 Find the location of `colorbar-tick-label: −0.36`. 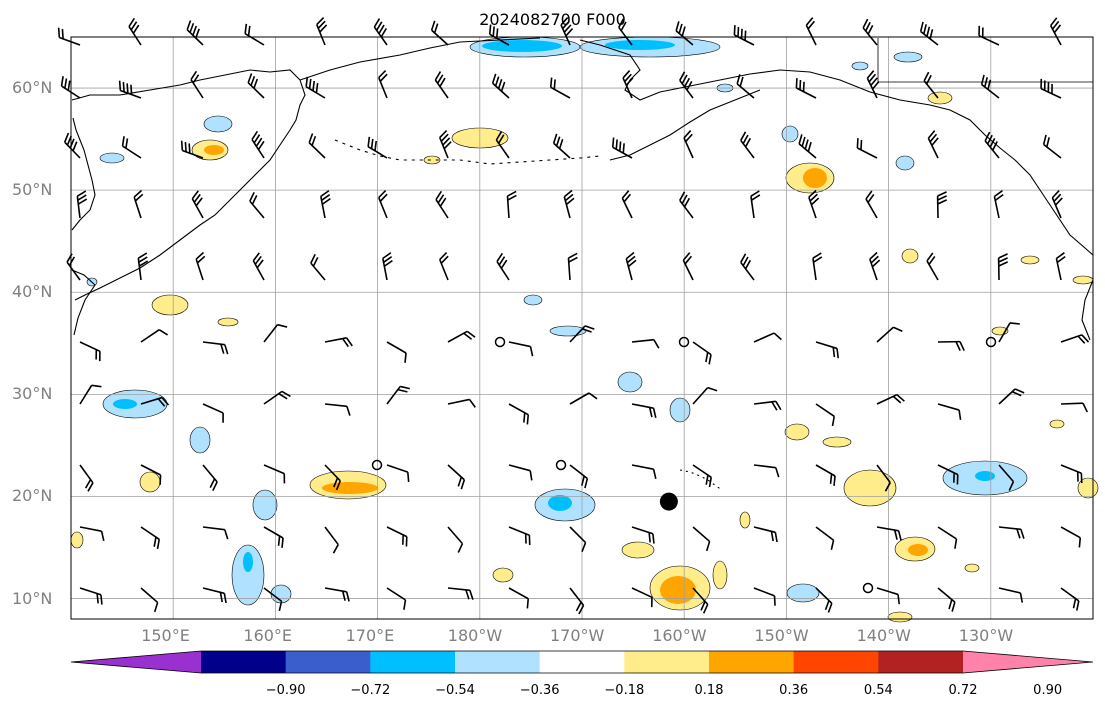

colorbar-tick-label: −0.36 is located at coordinates (539, 690).